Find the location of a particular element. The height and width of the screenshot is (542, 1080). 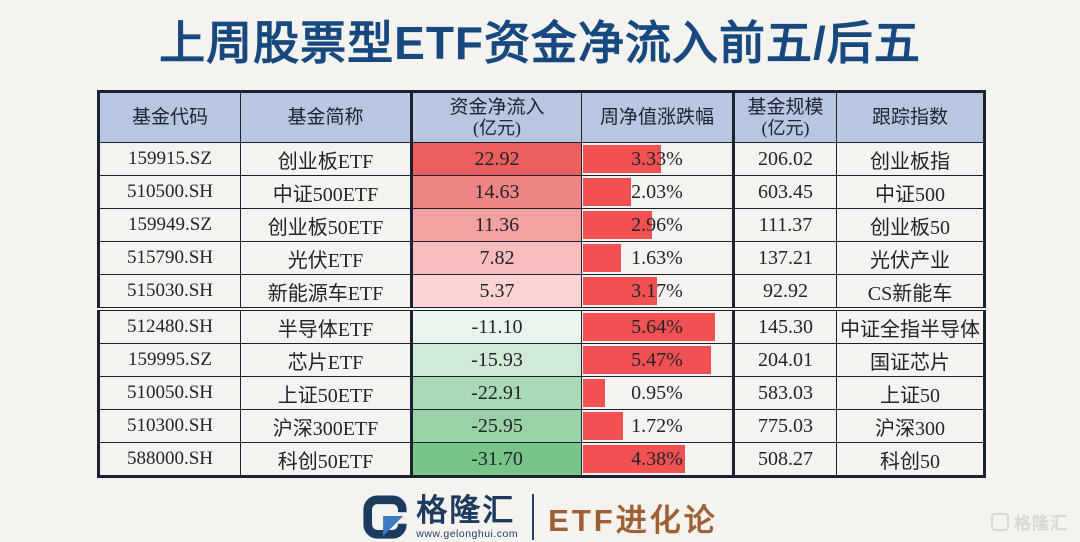

table-header-row: 基金代码 基金简称 资金净流入 (亿元) 周净值涨跌幅 基金规模 (亿元) 跟踪指数 is located at coordinates (541, 117).